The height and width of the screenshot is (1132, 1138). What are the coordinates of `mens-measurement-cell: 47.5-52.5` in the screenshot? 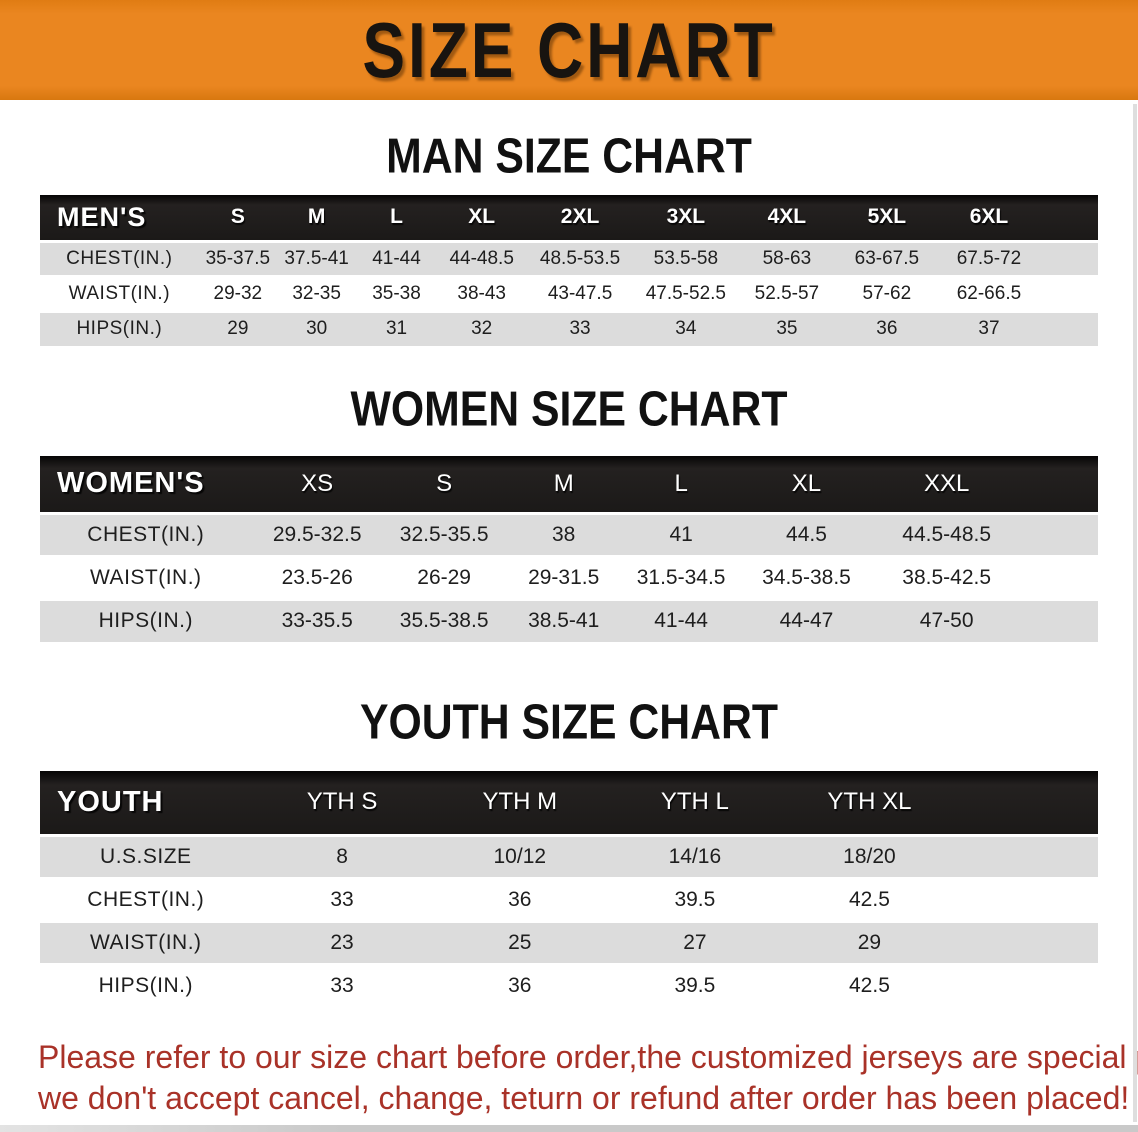 It's located at (686, 292).